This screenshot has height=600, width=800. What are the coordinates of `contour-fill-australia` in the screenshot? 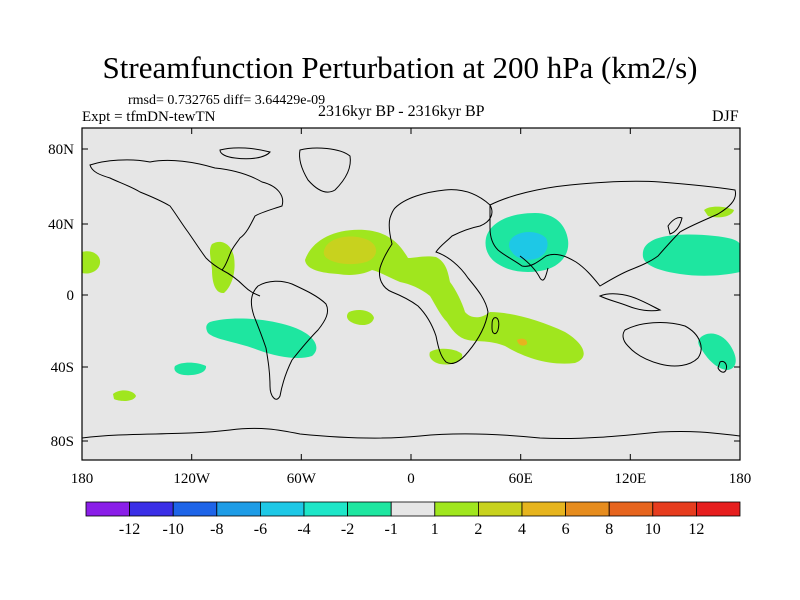 It's located at (717, 351).